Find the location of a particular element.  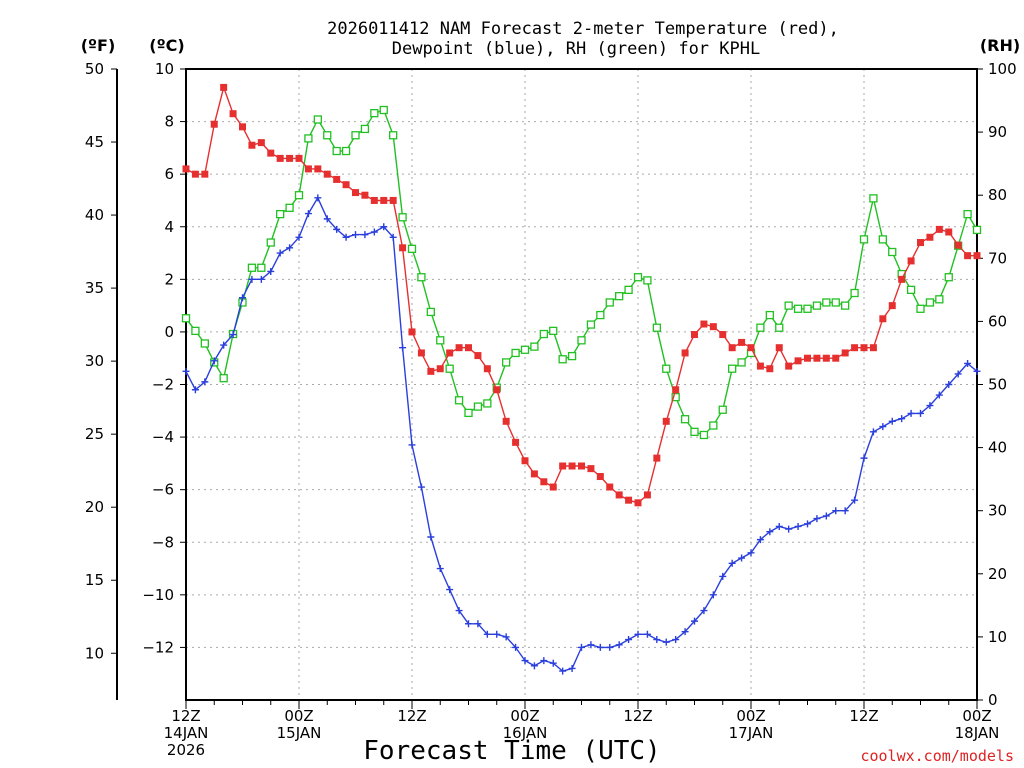

fahrenheit-tick-label: 45 is located at coordinates (94, 142).